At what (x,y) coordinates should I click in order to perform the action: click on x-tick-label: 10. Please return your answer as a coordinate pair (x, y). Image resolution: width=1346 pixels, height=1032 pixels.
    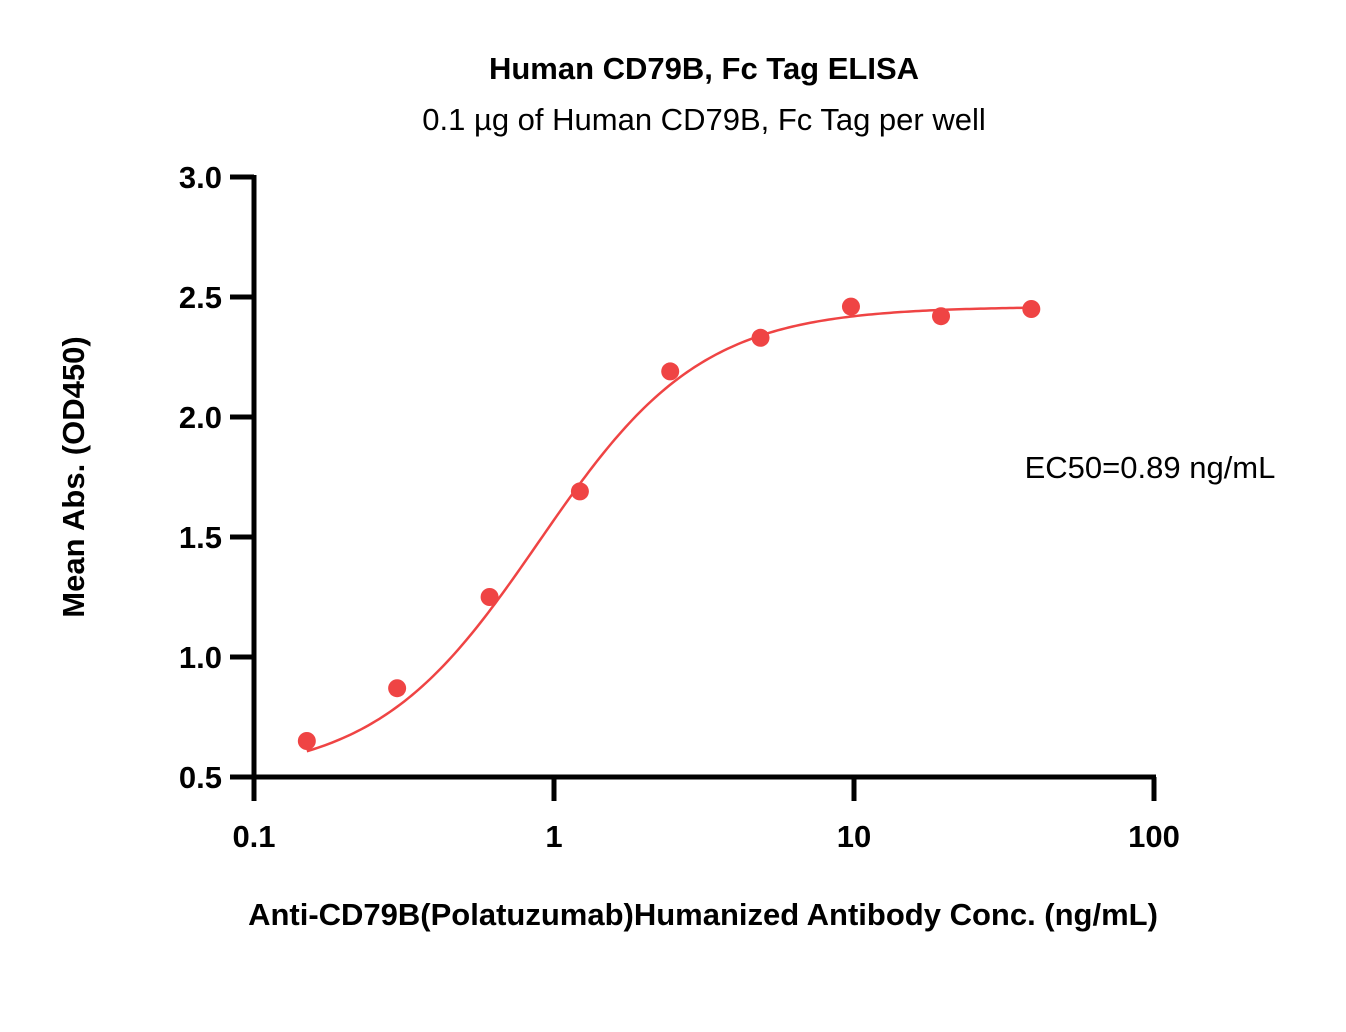
    Looking at the image, I should click on (854, 836).